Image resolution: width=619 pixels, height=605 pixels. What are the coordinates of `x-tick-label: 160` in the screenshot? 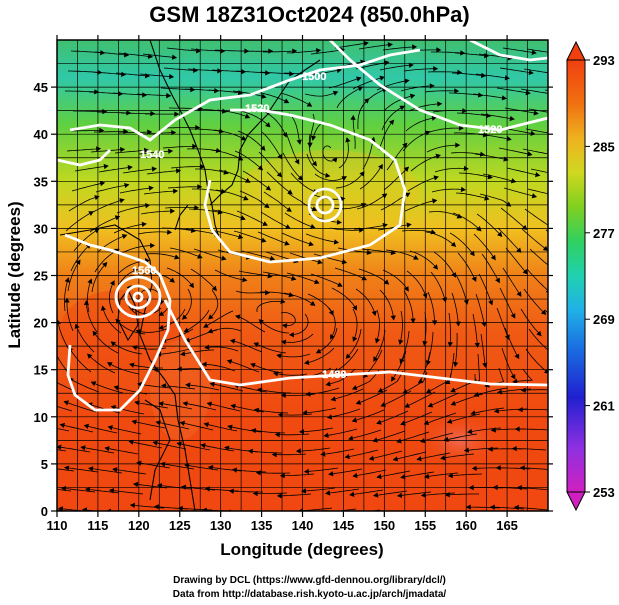 It's located at (466, 525).